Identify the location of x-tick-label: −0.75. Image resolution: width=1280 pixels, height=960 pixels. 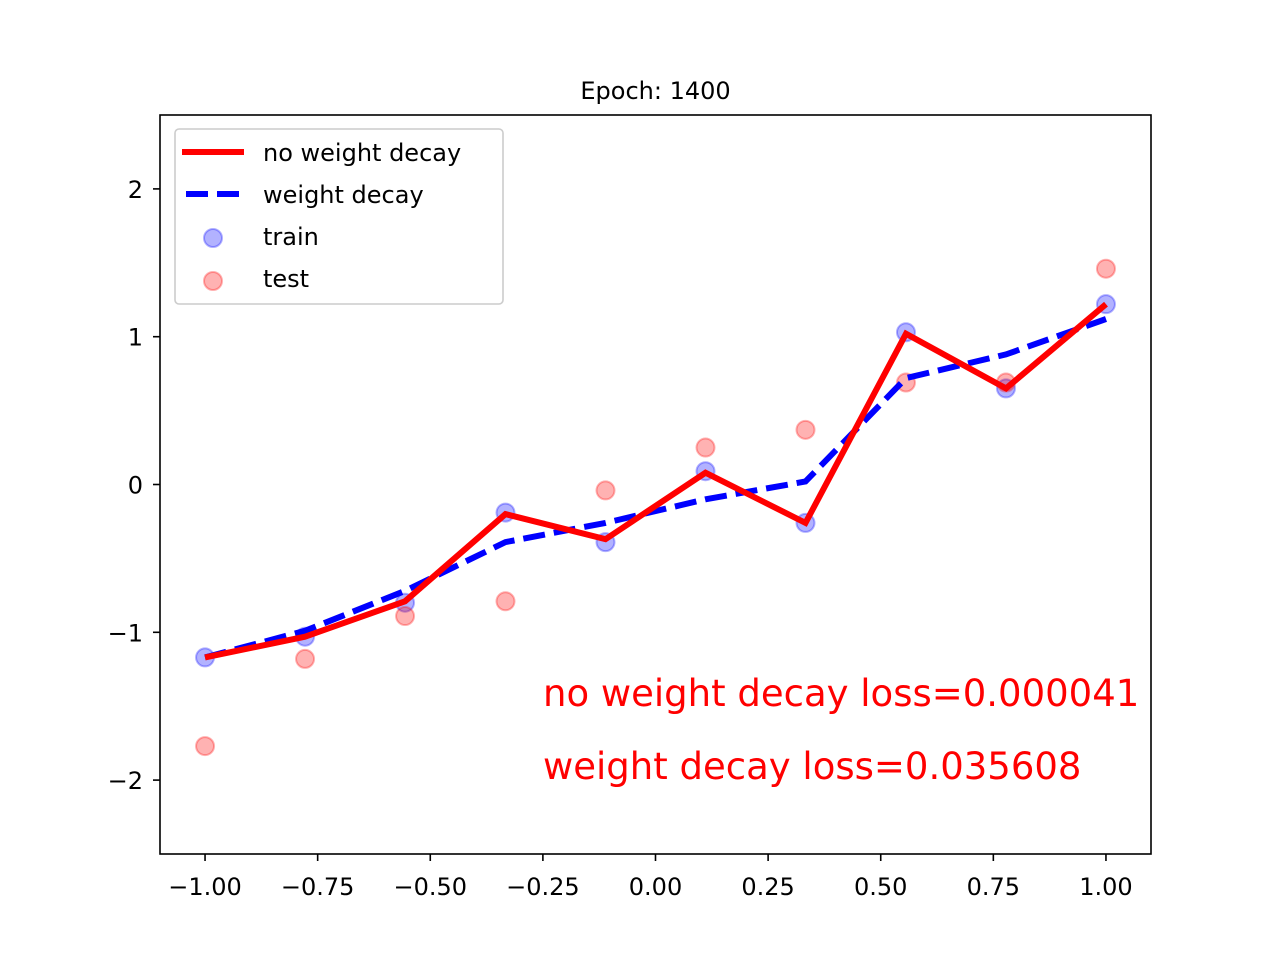
(318, 887).